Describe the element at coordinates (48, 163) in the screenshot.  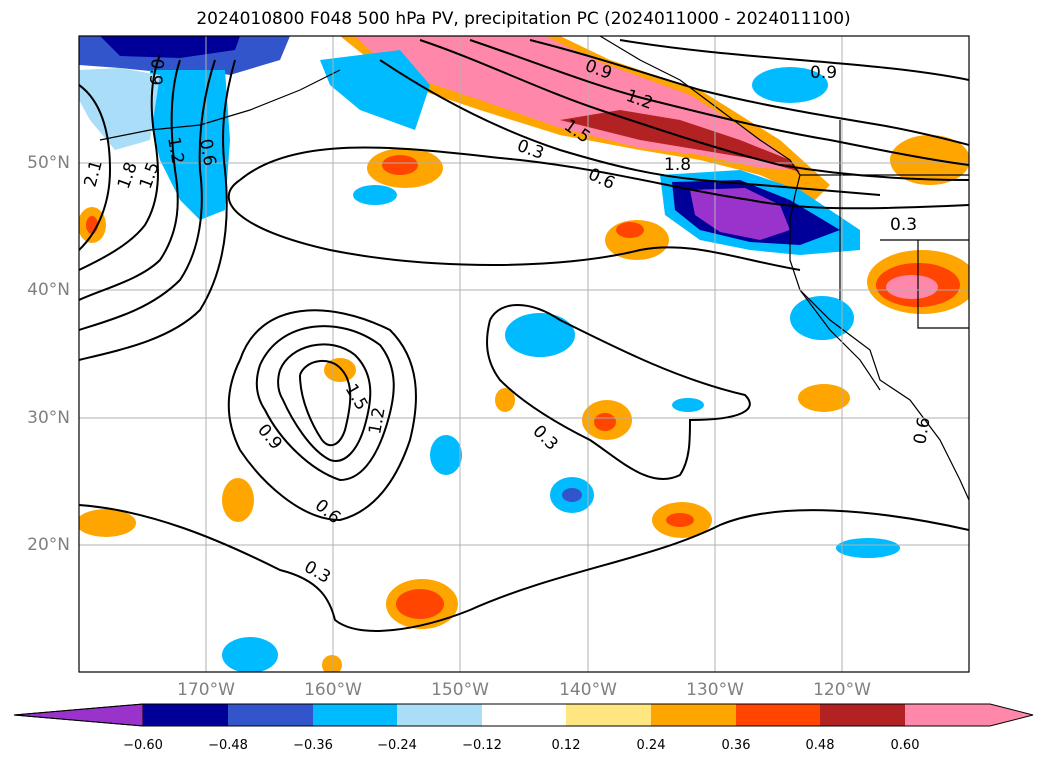
I see `lat-label: 50°N` at that location.